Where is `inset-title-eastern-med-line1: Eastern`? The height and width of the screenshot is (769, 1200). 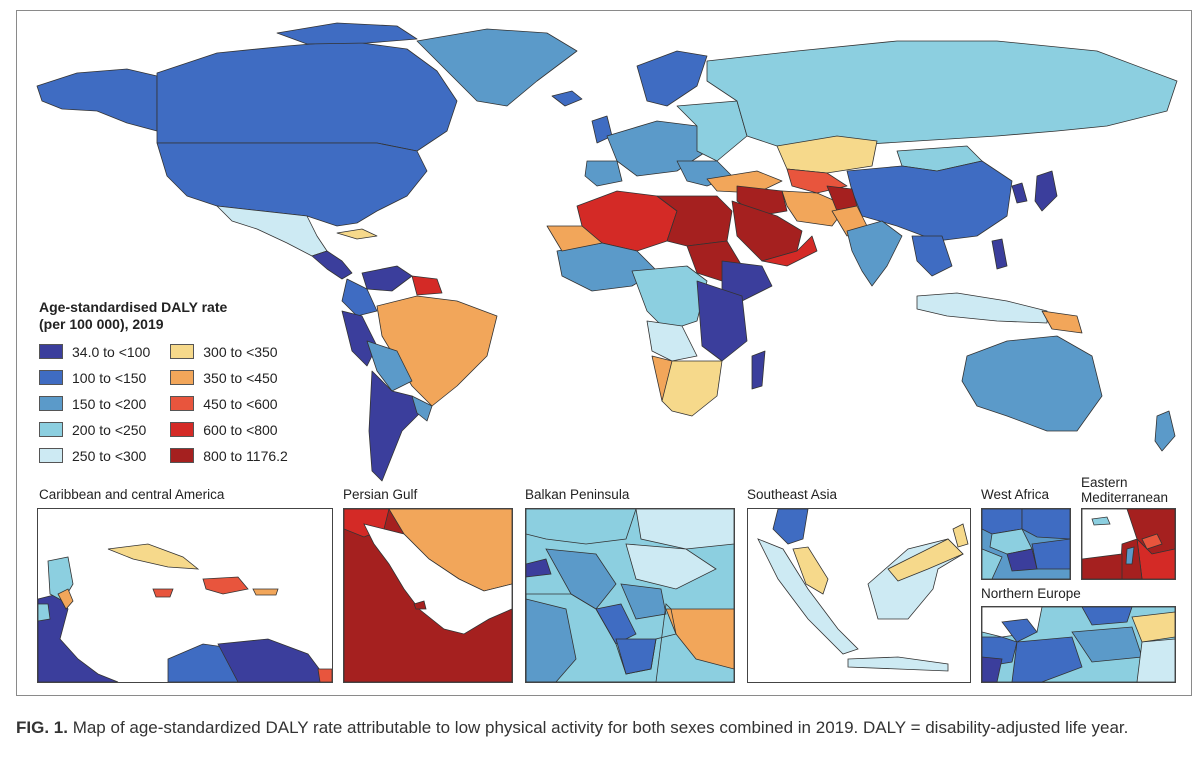
inset-title-eastern-med-line1: Eastern is located at coordinates (1104, 482).